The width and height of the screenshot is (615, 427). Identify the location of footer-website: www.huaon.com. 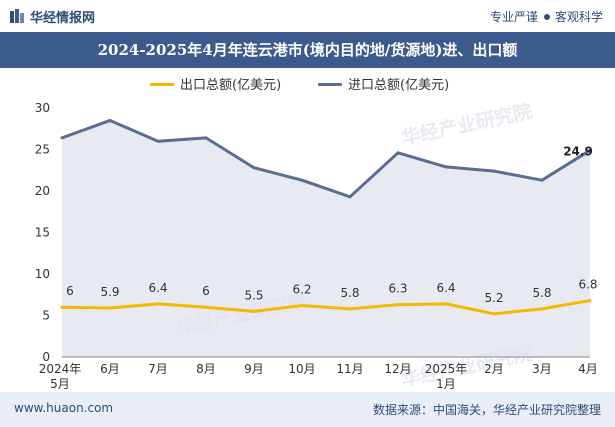
(64, 408).